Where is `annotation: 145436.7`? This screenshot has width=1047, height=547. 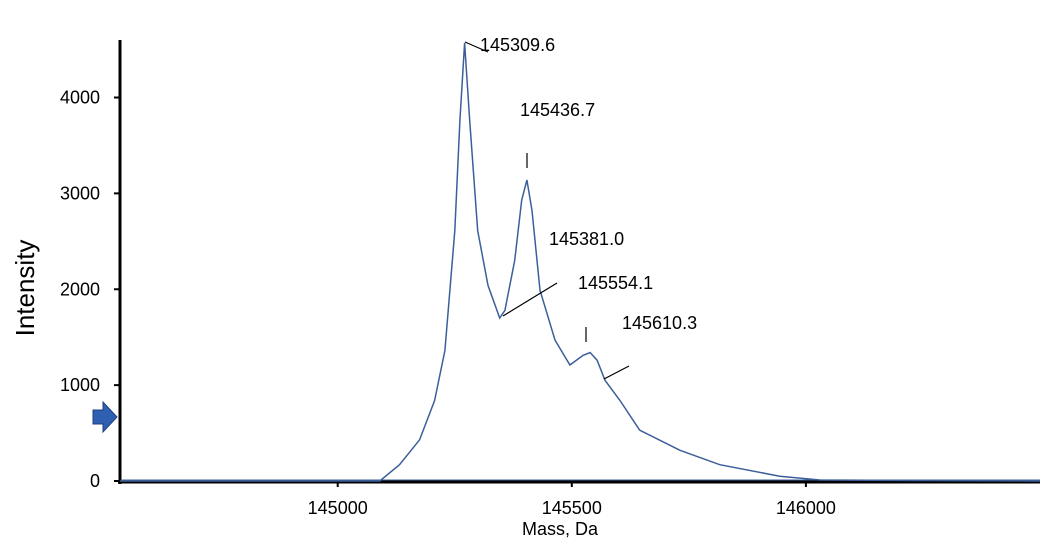
annotation: 145436.7 is located at coordinates (557, 110).